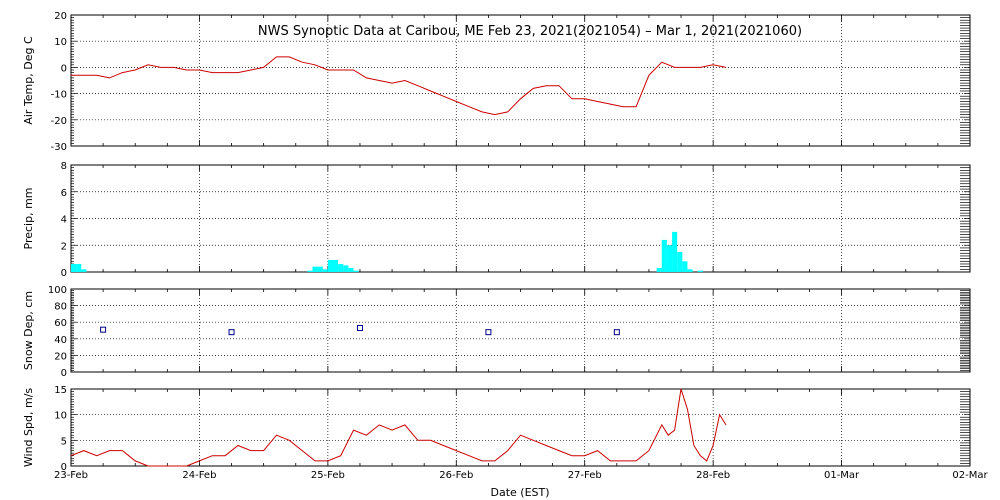  I want to click on y-tick-label: 80, so click(60, 307).